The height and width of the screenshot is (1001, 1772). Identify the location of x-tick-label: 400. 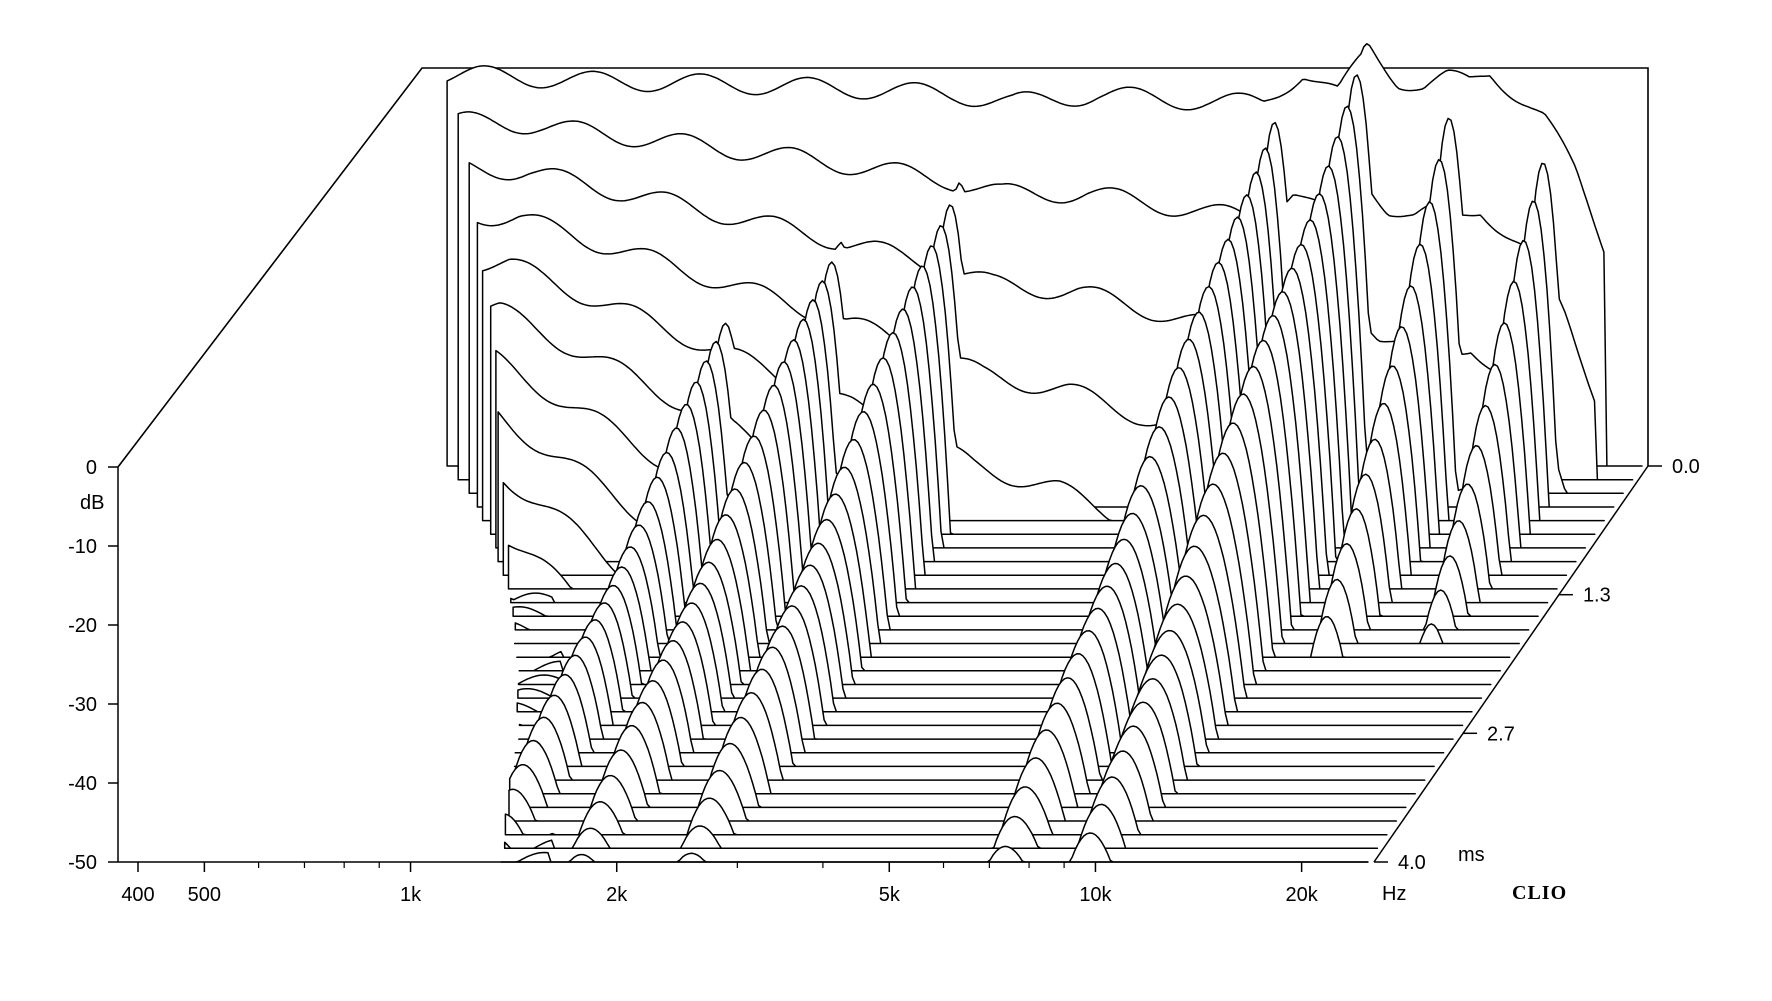
(137, 895).